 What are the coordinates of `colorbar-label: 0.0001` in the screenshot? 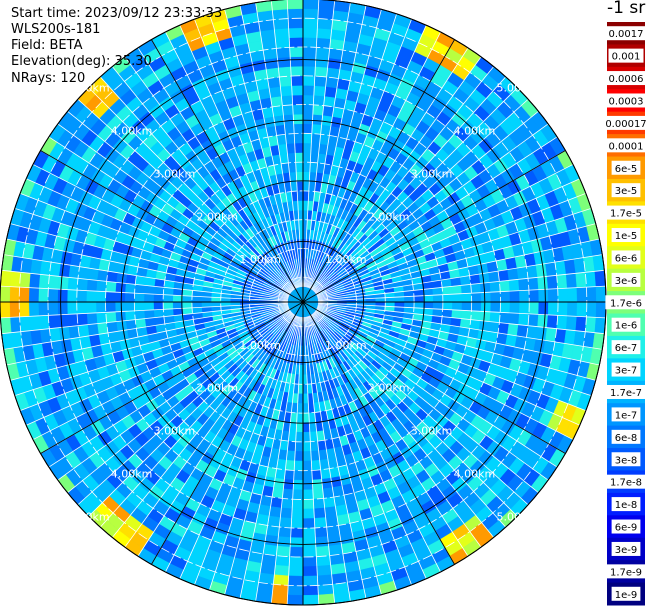 It's located at (626, 146).